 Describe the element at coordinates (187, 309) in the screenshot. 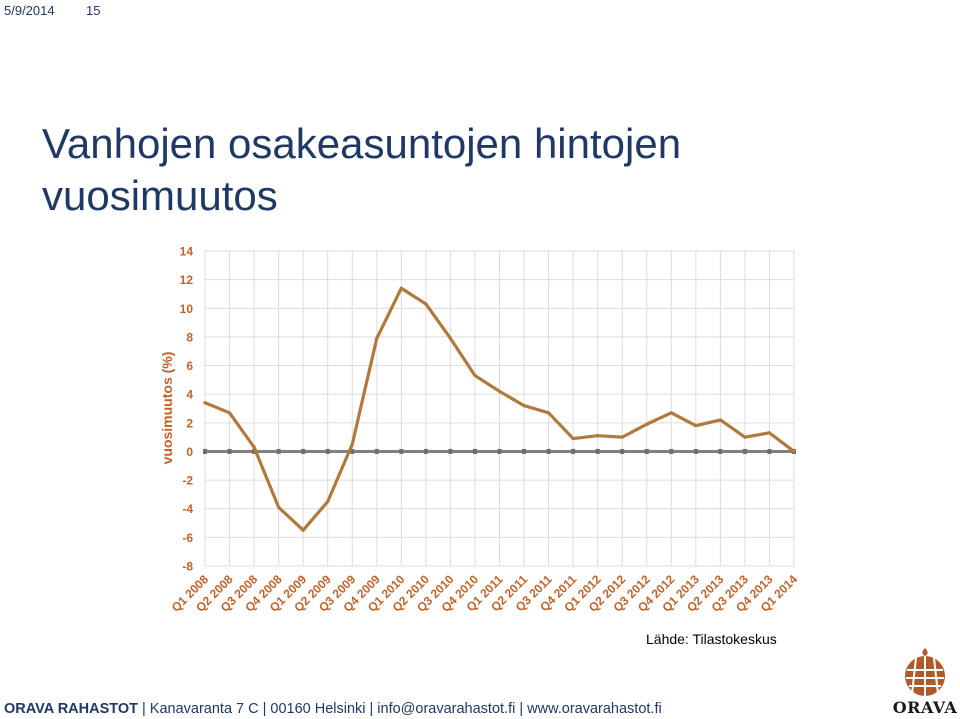

I see `y-tick-label: 10` at that location.